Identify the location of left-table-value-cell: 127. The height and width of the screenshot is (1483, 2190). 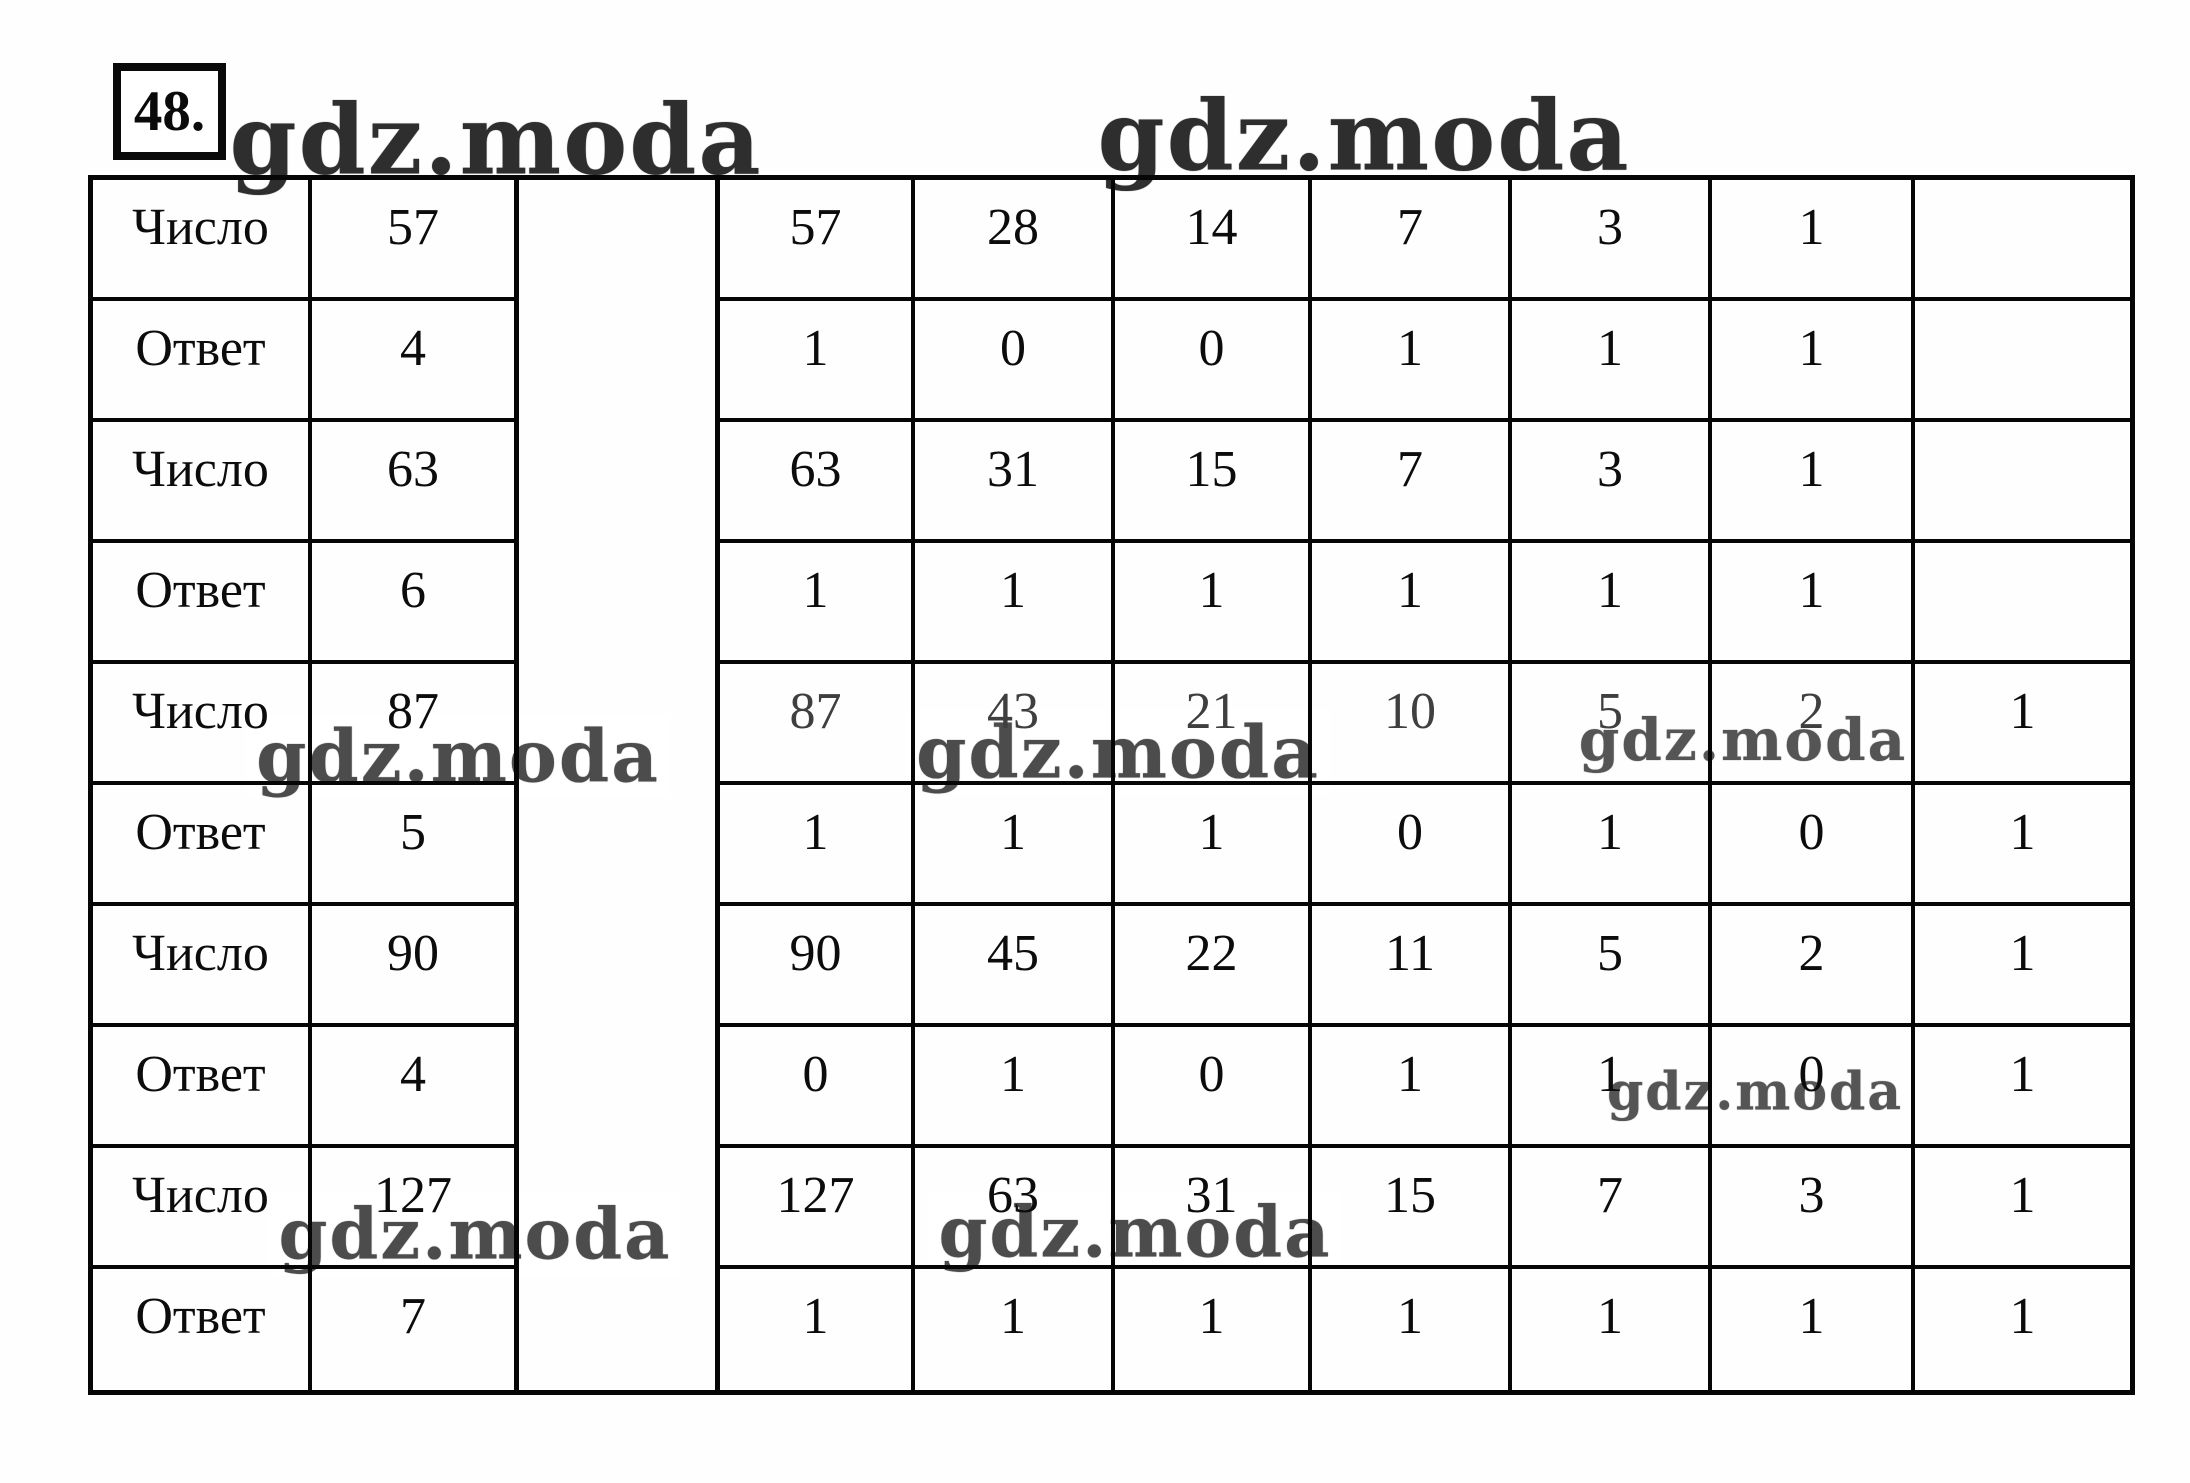
(413, 1208).